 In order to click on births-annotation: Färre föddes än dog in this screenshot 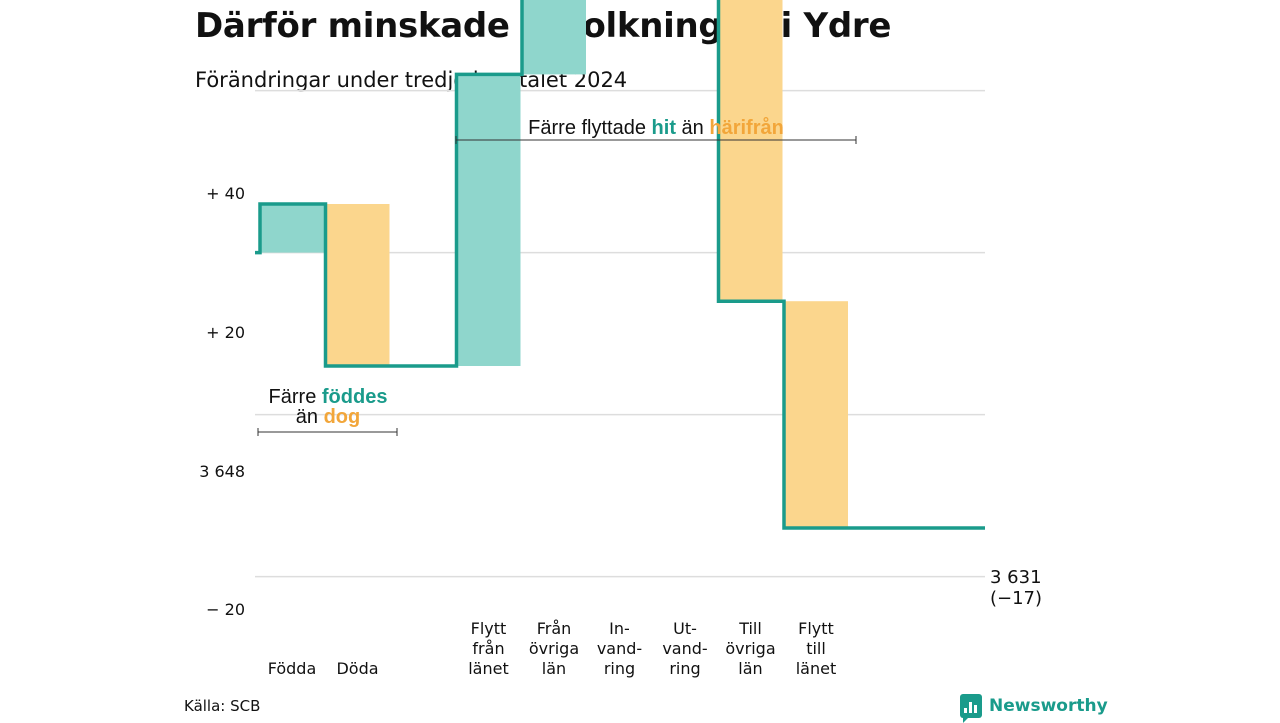, I will do `click(328, 407)`.